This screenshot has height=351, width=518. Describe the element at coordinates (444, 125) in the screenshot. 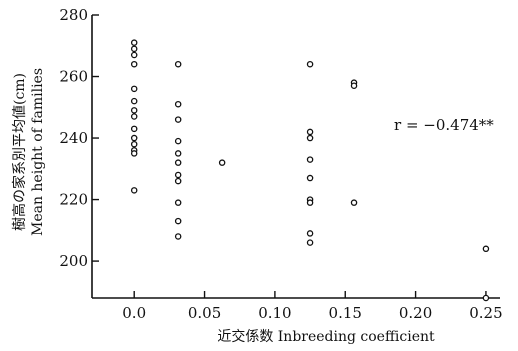

I see `correlation-annotation: r = −0.474**` at that location.